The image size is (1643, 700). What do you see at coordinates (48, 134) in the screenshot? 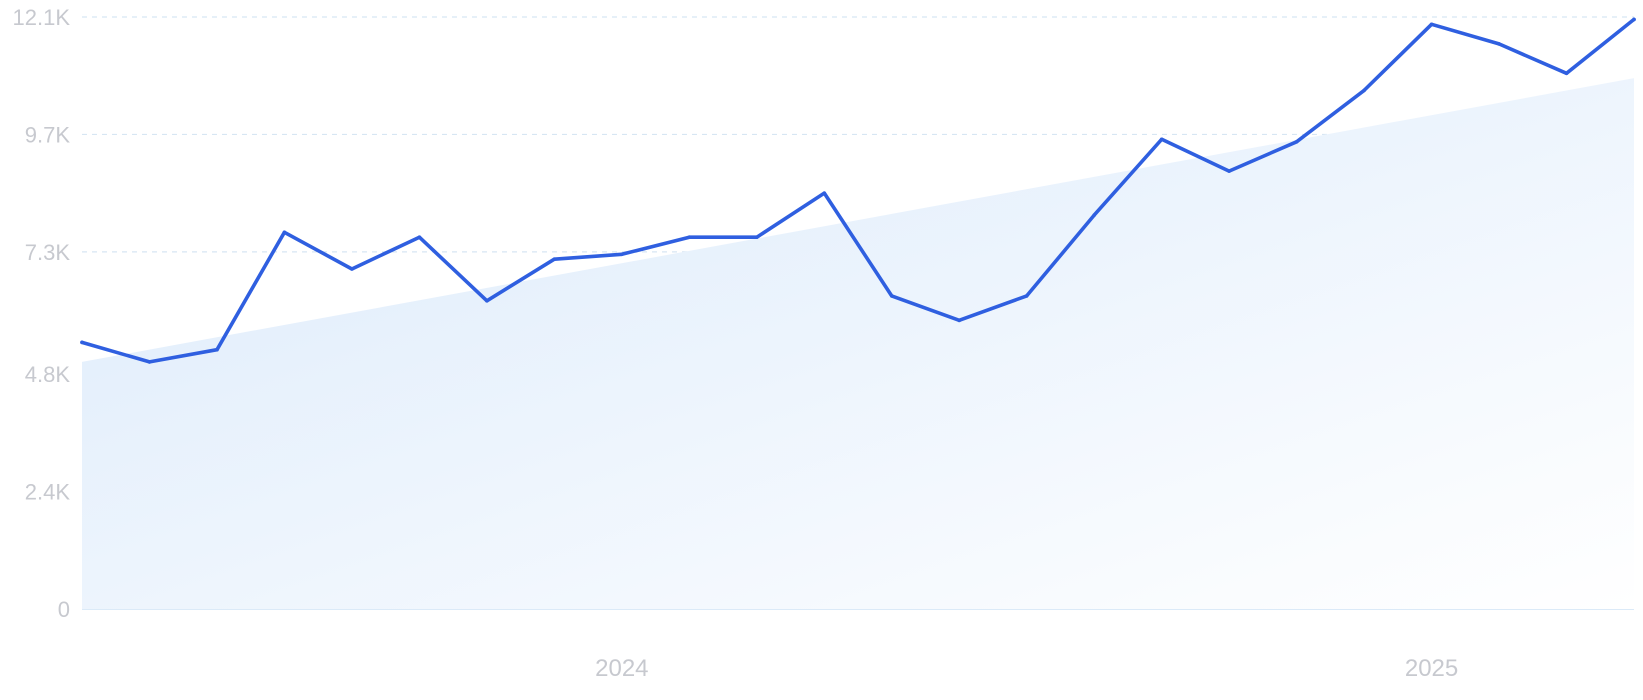
I see `y-tick-label: 9.7K` at bounding box center [48, 134].